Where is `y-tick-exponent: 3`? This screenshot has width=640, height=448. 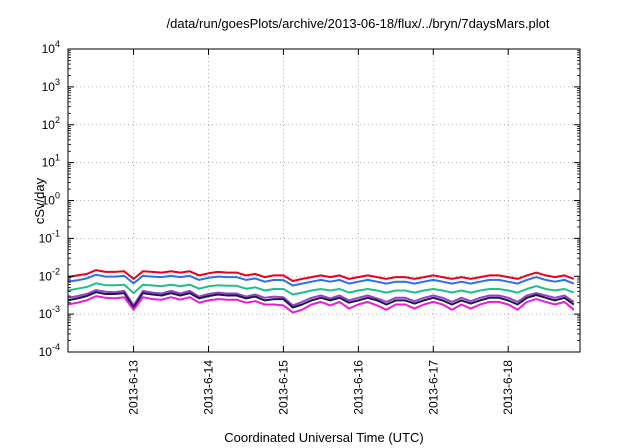
y-tick-exponent: 3 is located at coordinates (57, 82).